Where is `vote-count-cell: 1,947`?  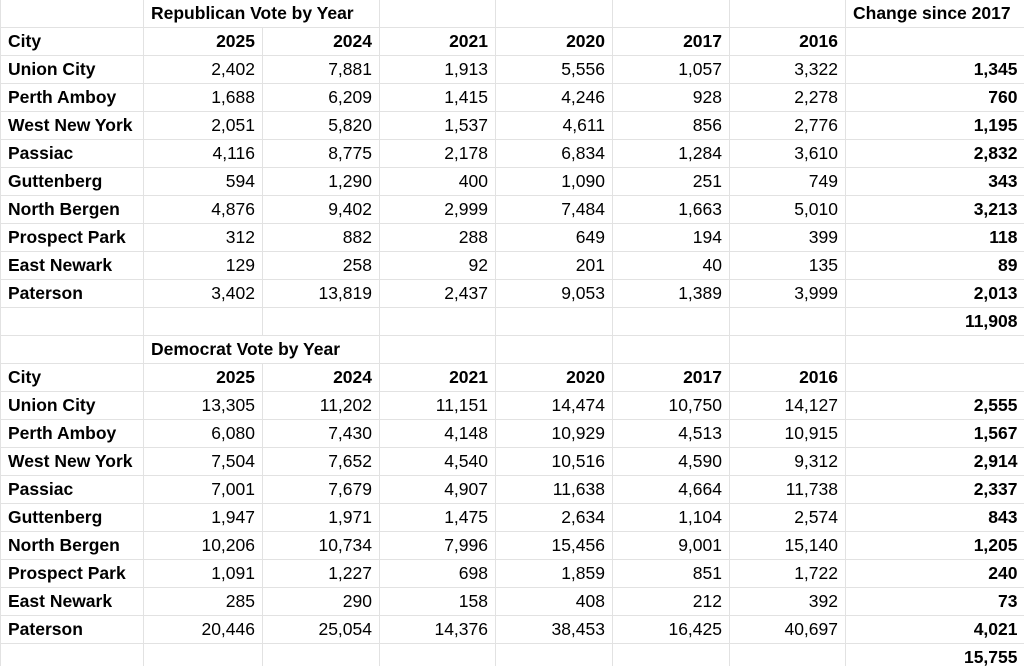
vote-count-cell: 1,947 is located at coordinates (203, 517).